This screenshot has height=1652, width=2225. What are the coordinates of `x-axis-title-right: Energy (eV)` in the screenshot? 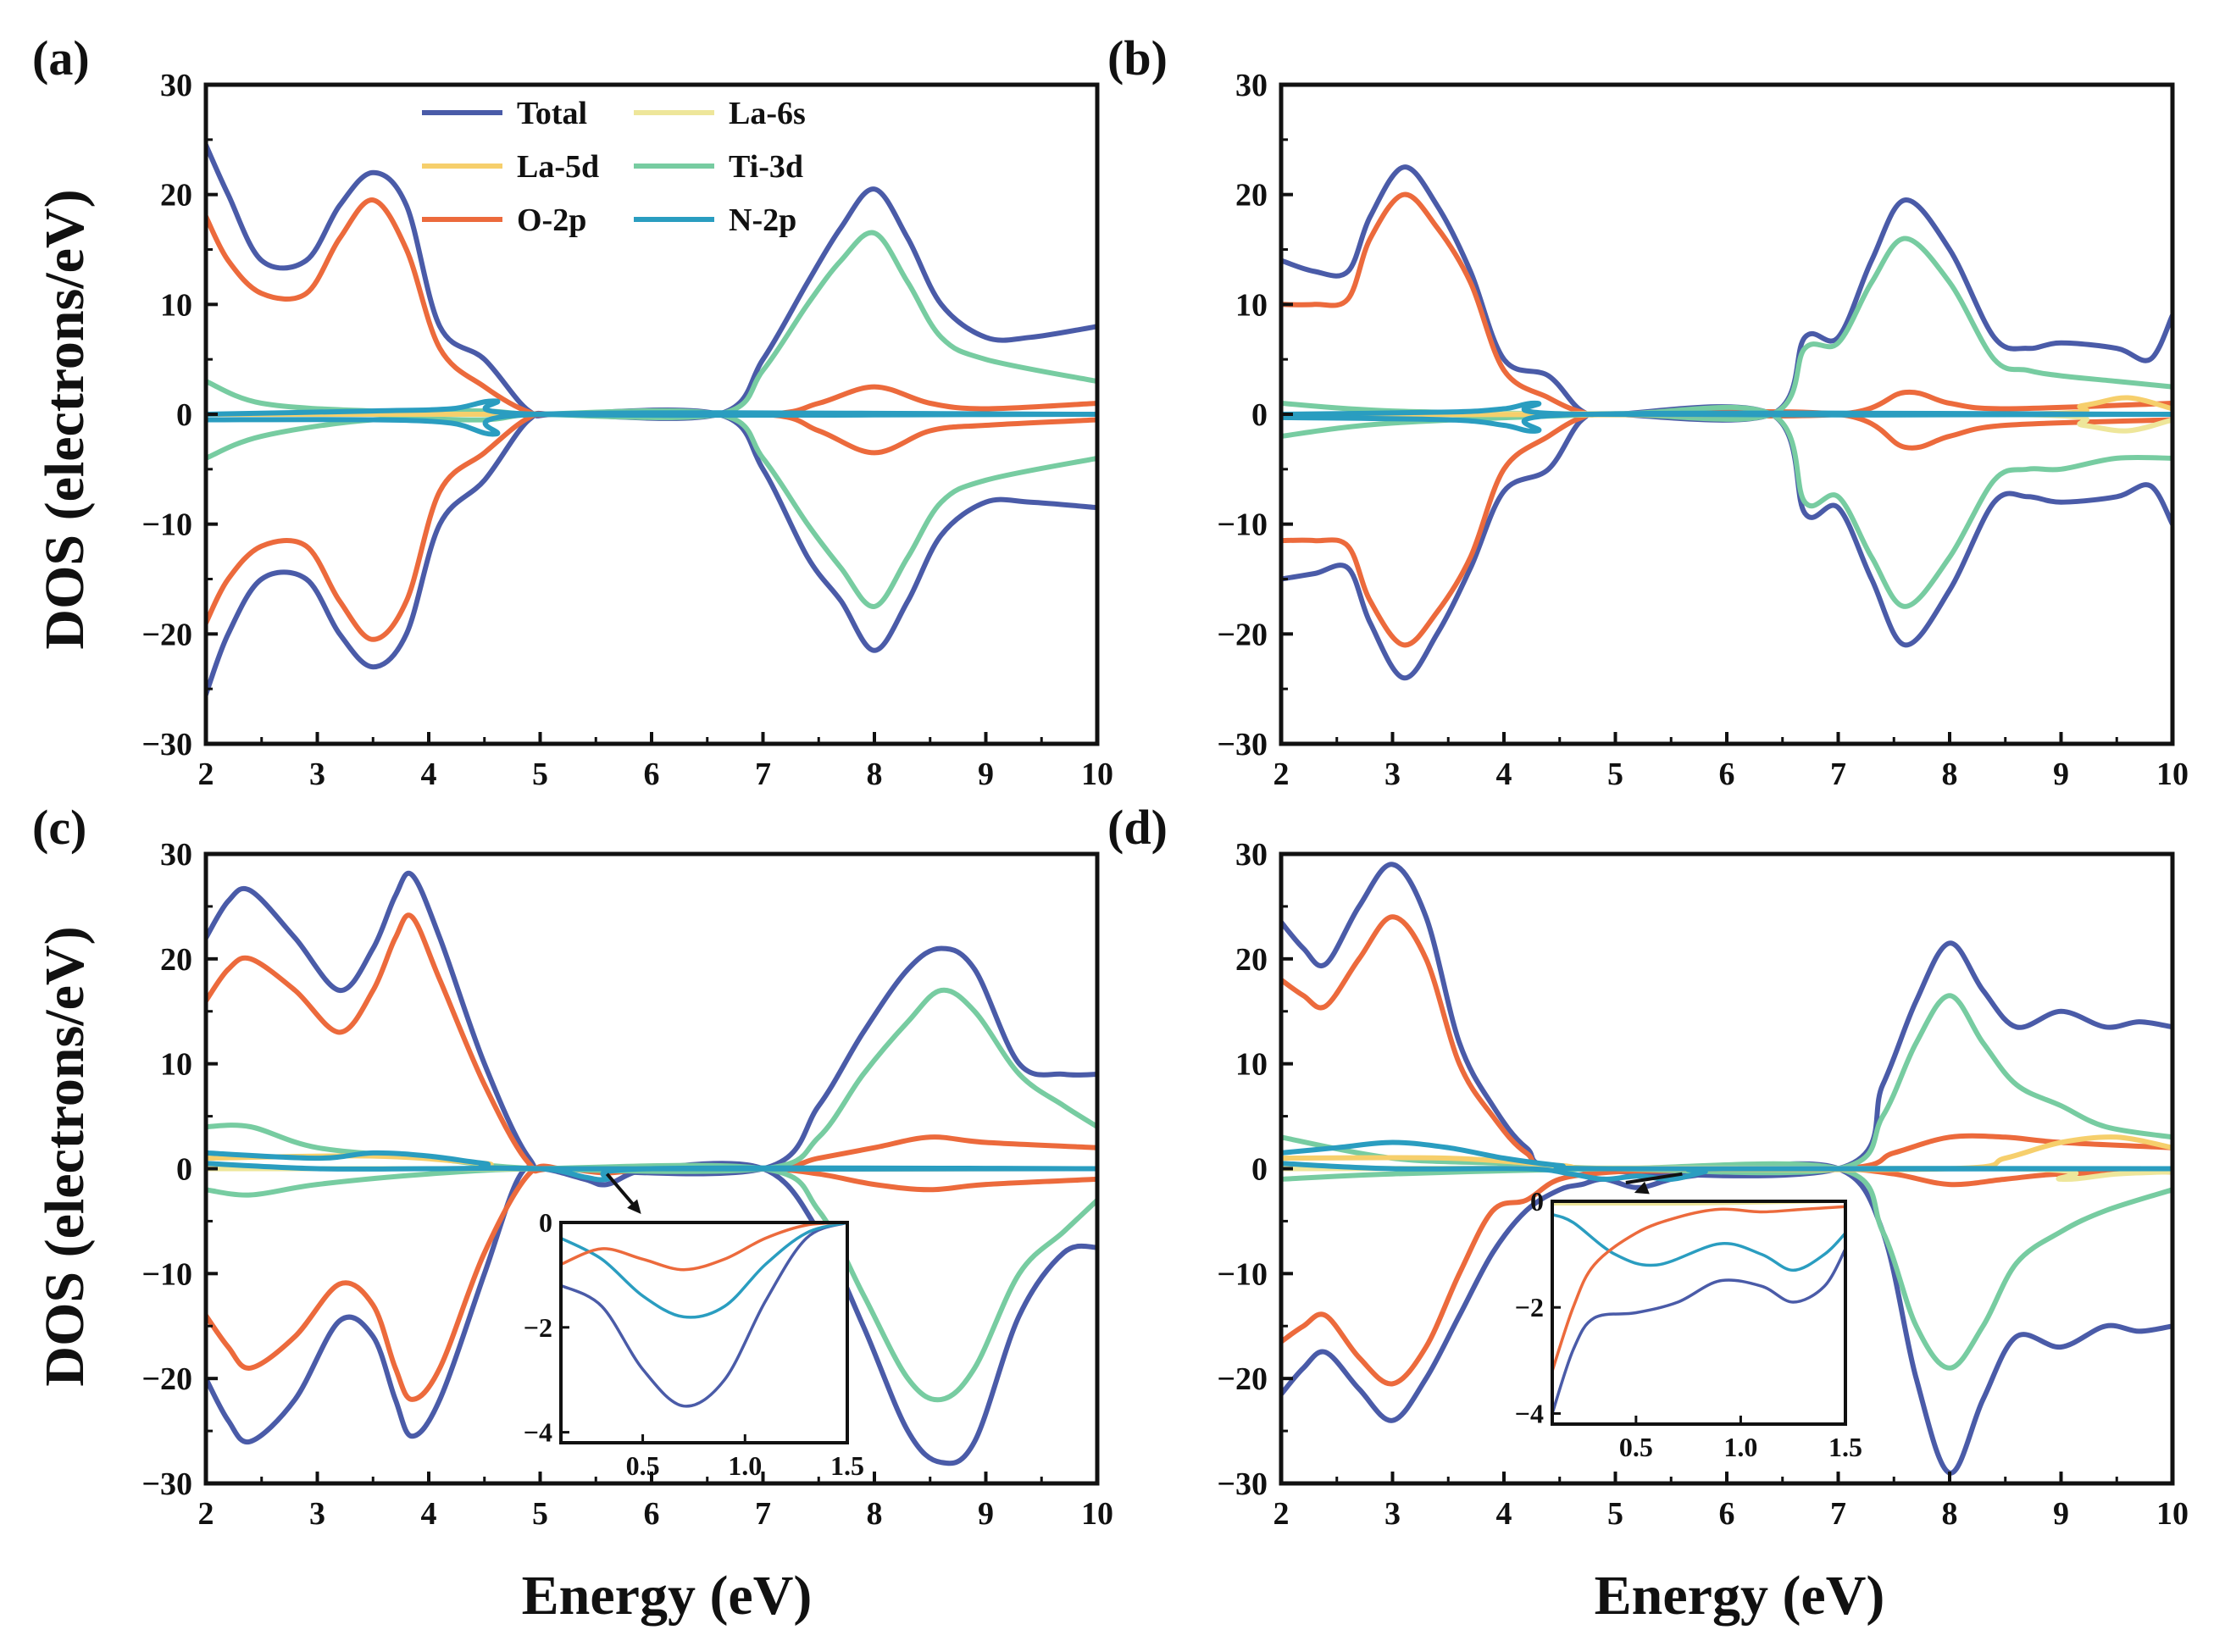 It's located at (1740, 1596).